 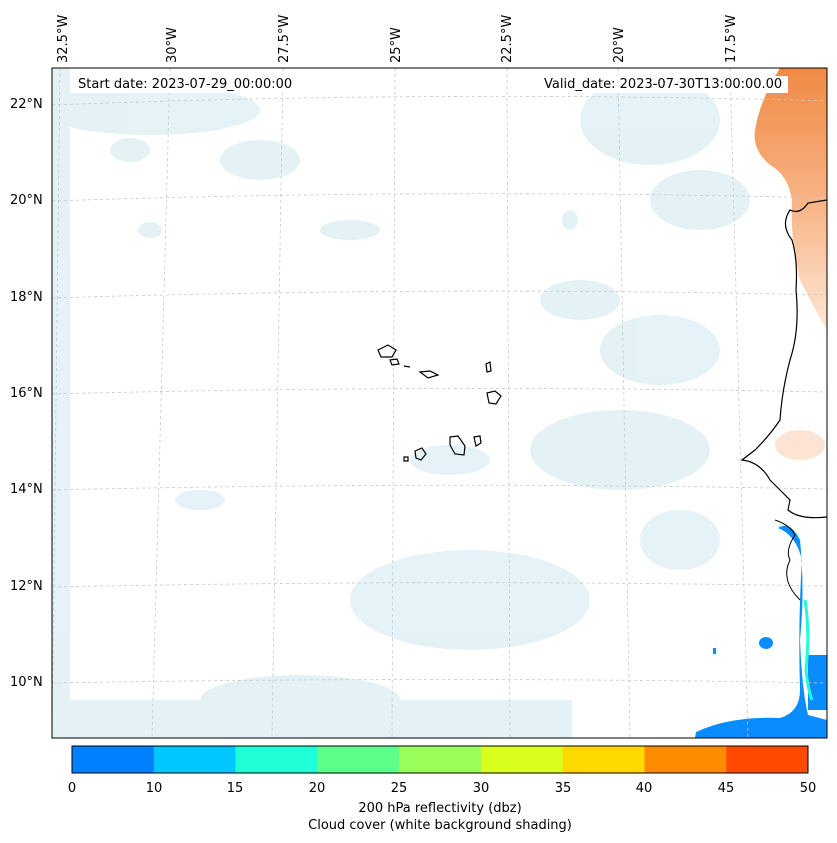 What do you see at coordinates (26, 297) in the screenshot?
I see `lat-label: 18°N` at bounding box center [26, 297].